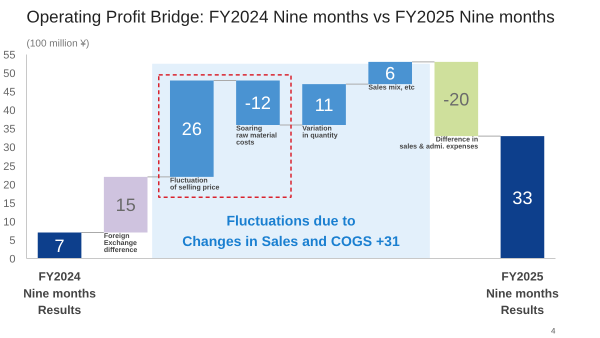  I want to click on data-label: 26, so click(192, 129).